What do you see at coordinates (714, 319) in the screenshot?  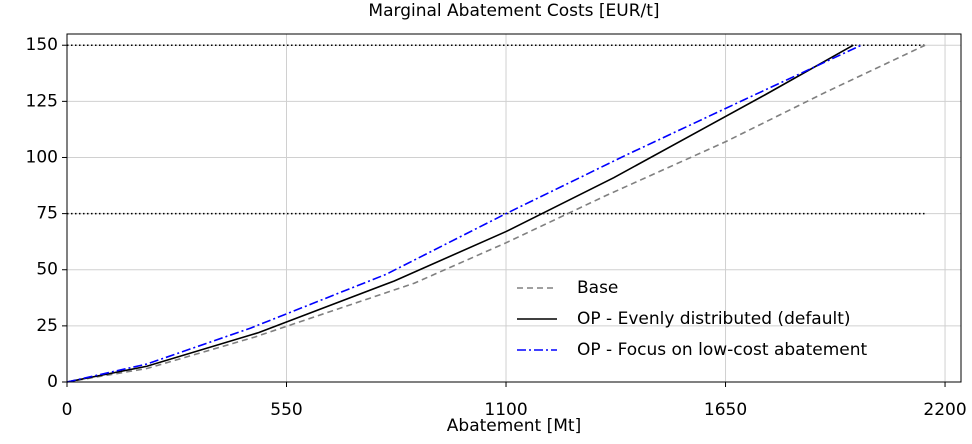 I see `legend-label: OP - Evenly distributed (default)` at bounding box center [714, 319].